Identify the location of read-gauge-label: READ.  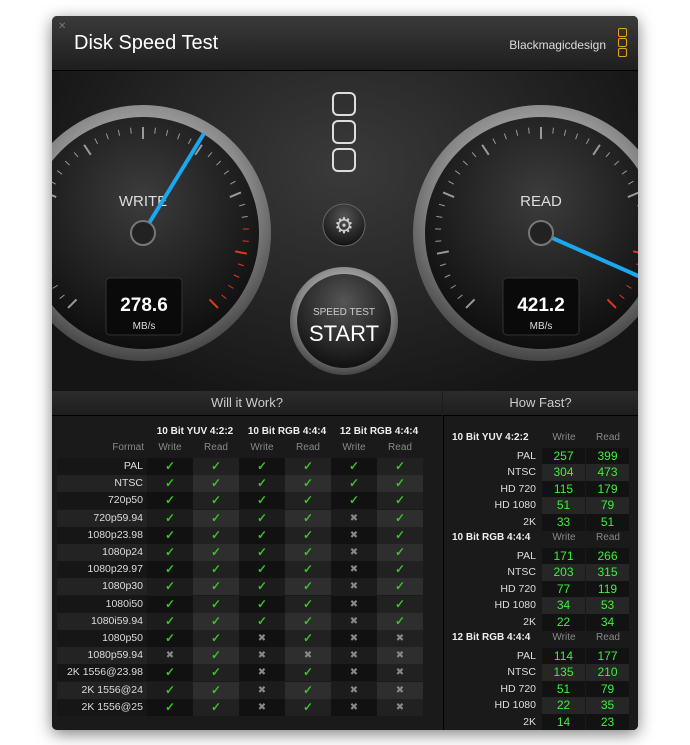
(541, 201).